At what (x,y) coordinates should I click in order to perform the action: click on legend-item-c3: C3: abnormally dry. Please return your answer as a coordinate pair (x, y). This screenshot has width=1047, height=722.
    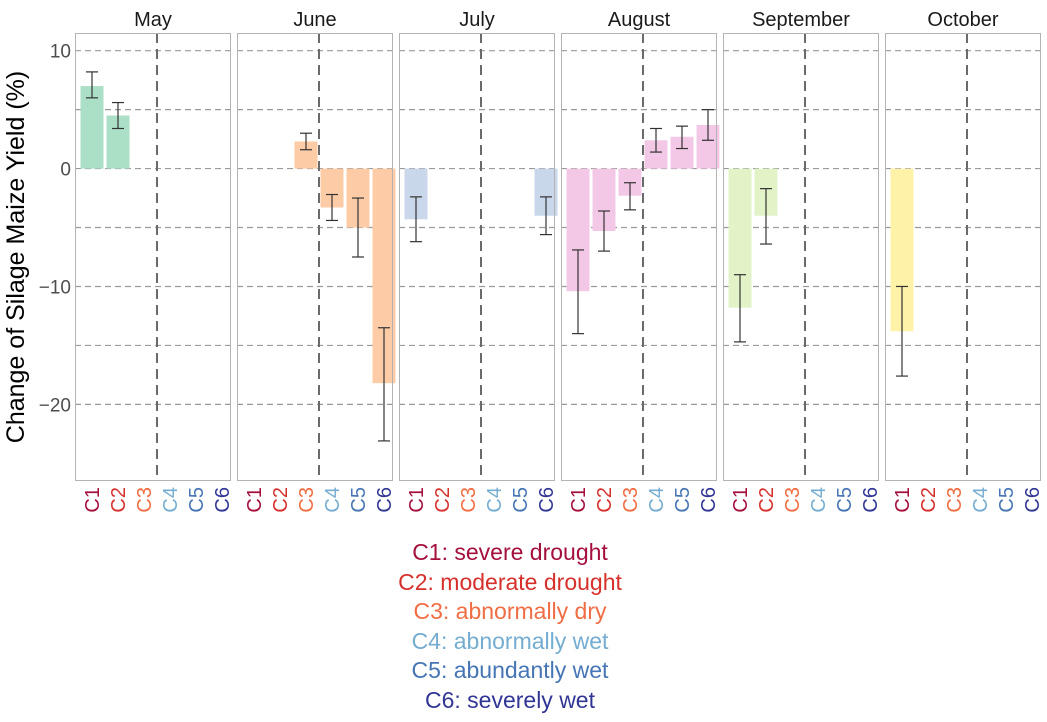
    Looking at the image, I should click on (510, 611).